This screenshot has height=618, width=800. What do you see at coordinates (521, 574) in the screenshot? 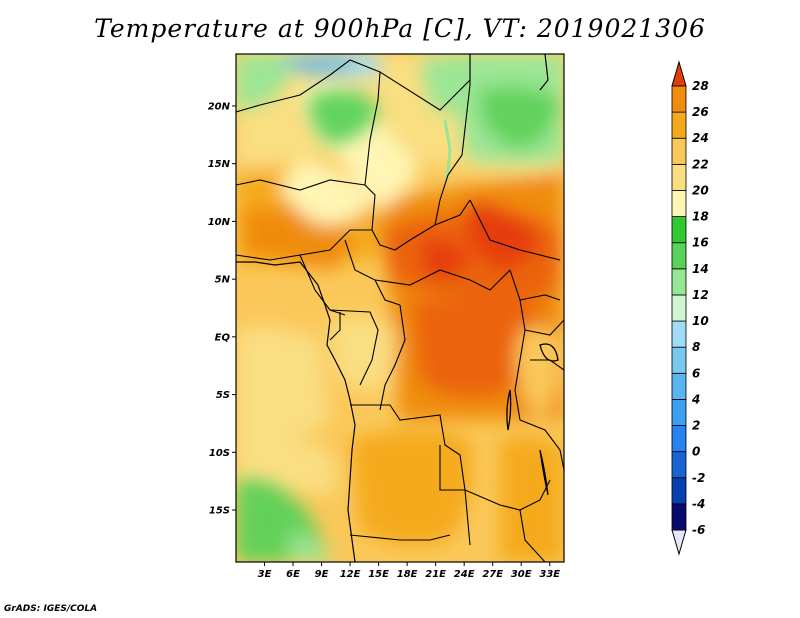
I see `lon-label-30e: 30E` at bounding box center [521, 574].